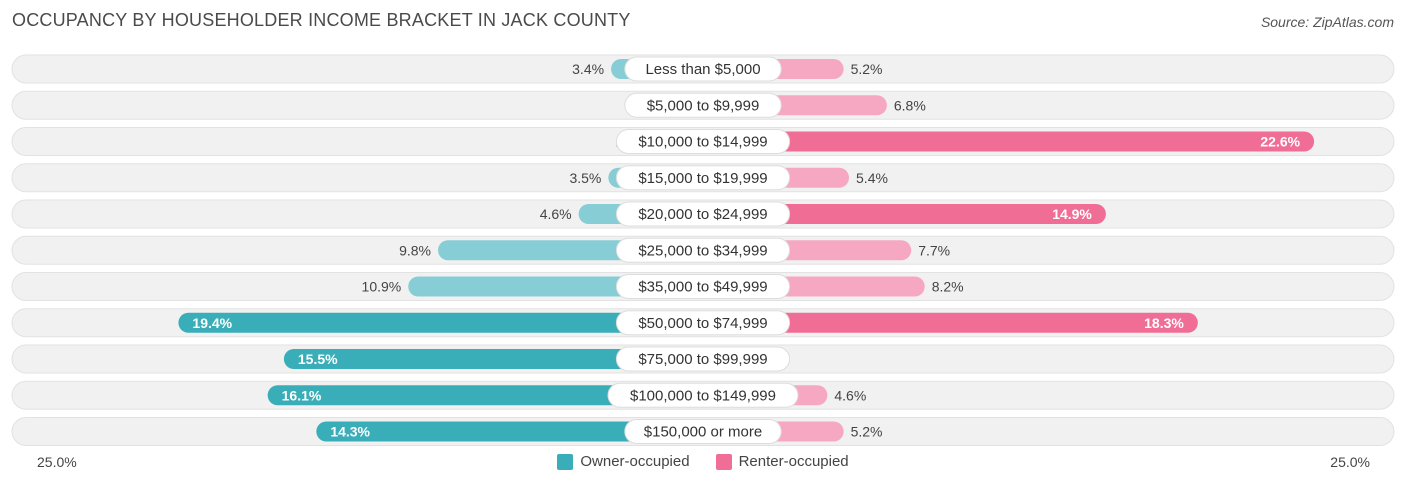 The height and width of the screenshot is (486, 1406). I want to click on renter-value-label: 4.6%, so click(850, 395).